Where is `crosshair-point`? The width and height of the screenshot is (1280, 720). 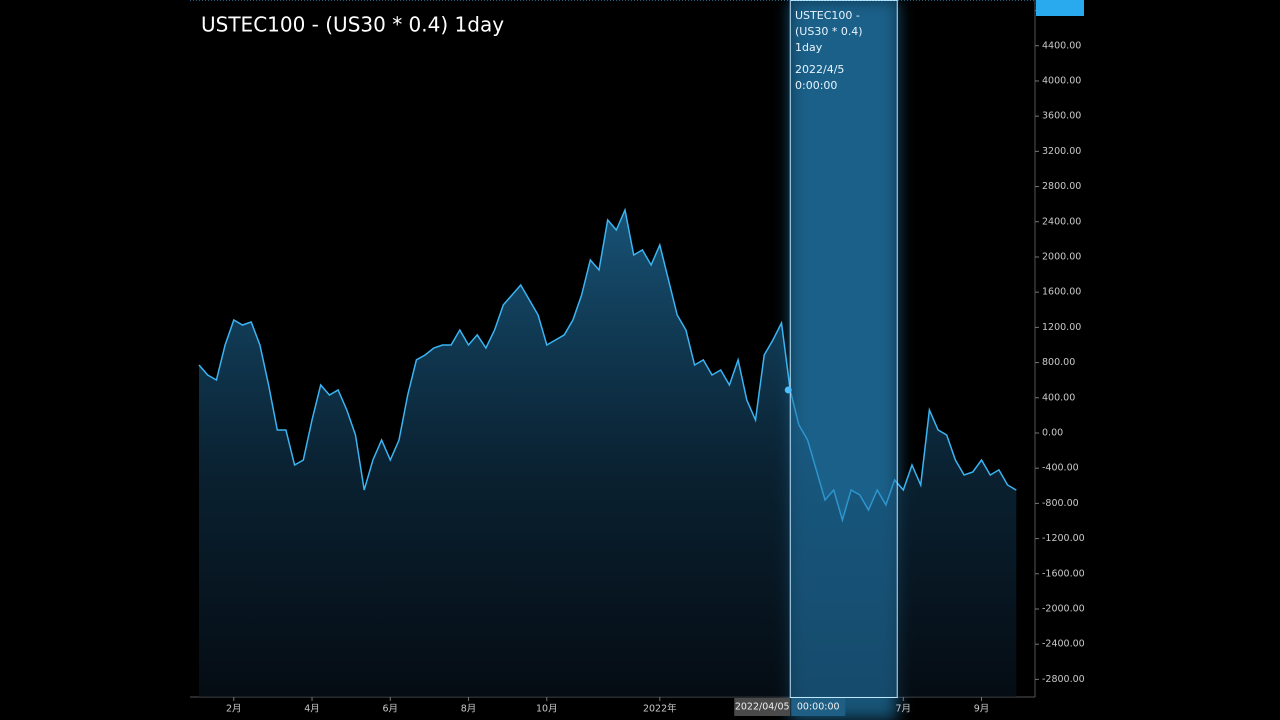 crosshair-point is located at coordinates (788, 390).